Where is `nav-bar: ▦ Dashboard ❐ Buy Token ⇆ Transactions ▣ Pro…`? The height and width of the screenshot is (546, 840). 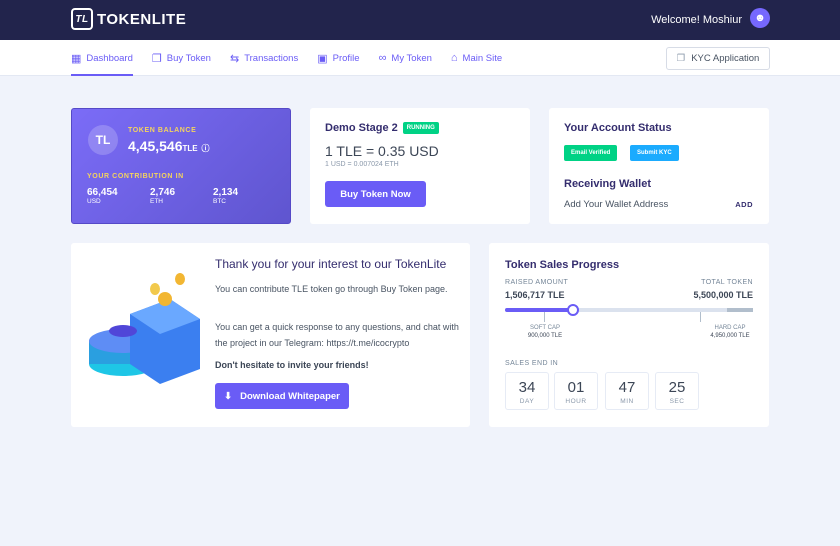
nav-bar: ▦ Dashboard ❐ Buy Token ⇆ Transactions ▣ Pro… is located at coordinates (420, 58).